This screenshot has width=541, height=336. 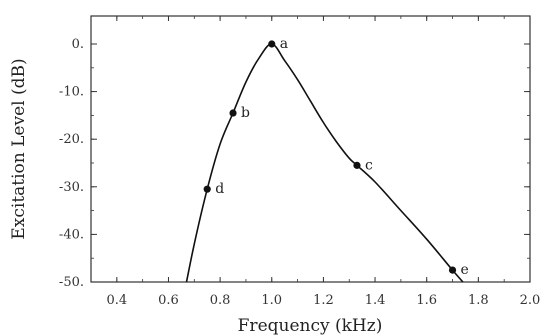 I want to click on x-tick-label: 1.8, so click(x=478, y=300).